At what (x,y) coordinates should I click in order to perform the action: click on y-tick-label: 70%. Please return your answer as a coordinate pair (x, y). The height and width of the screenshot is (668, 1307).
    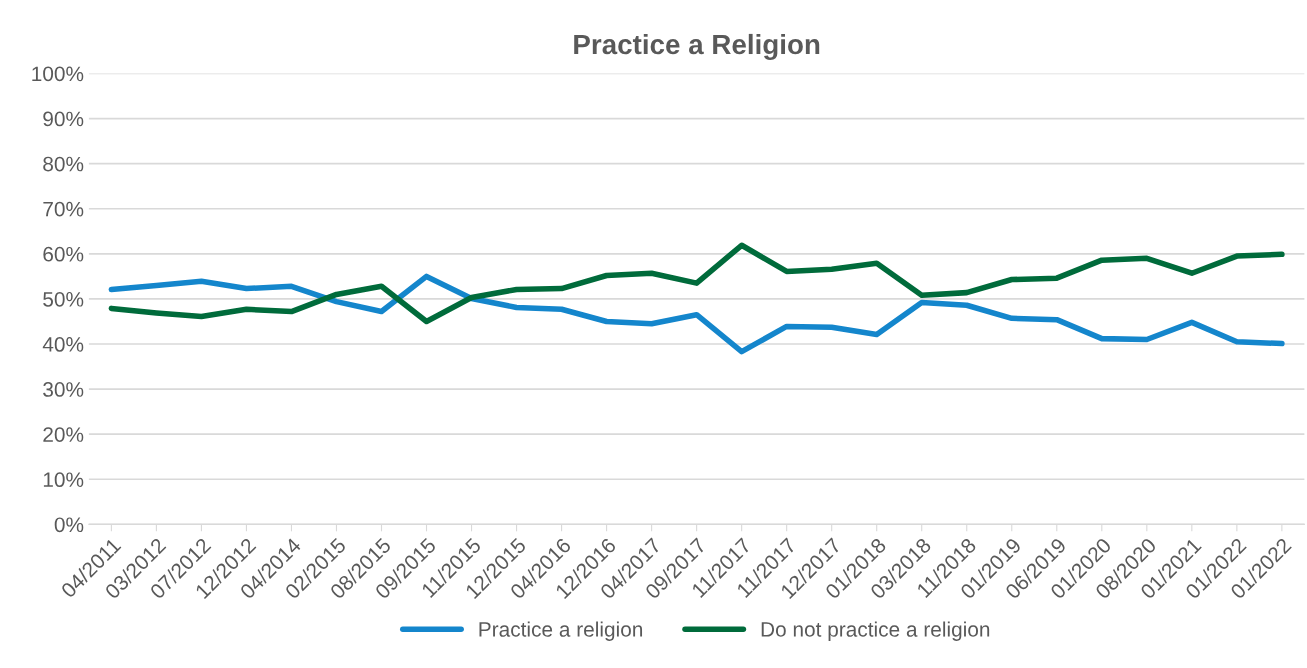
    Looking at the image, I should click on (63, 209).